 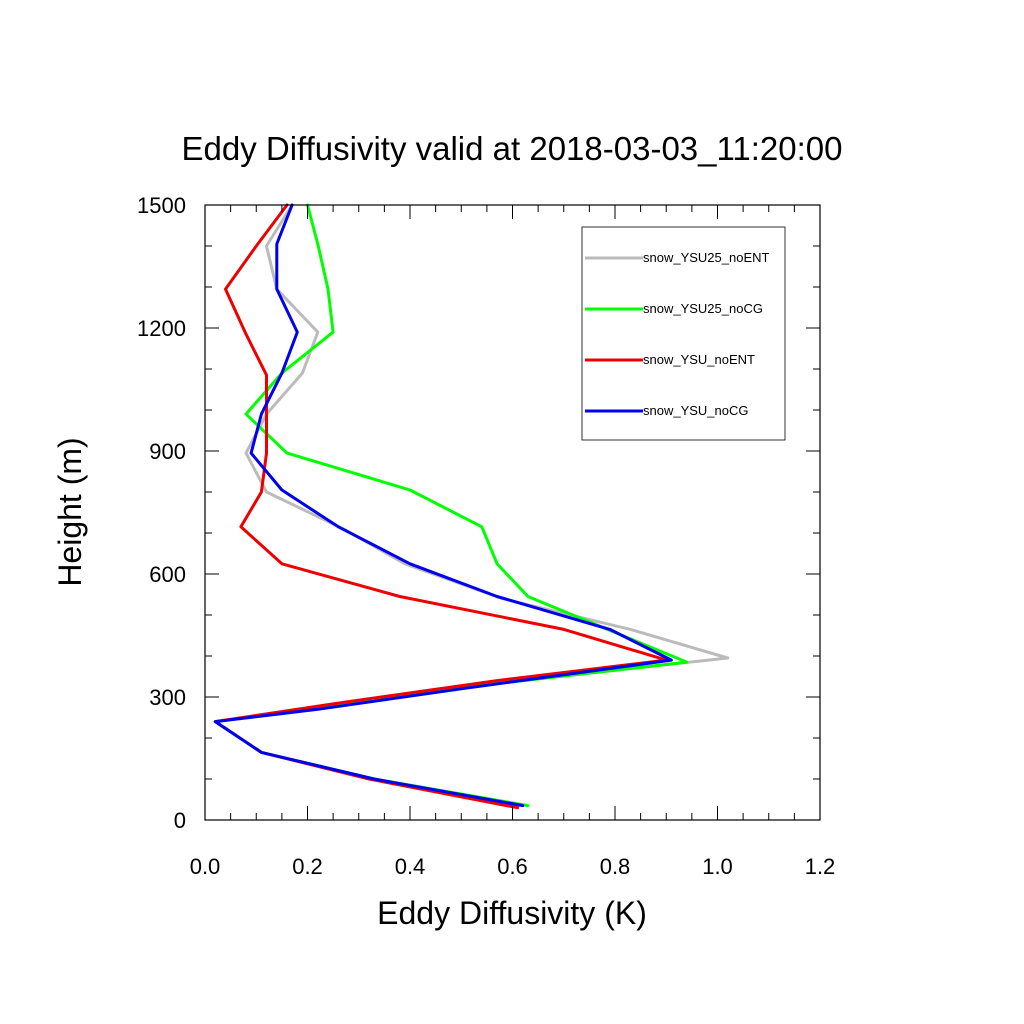 I want to click on x-tick-label: 0.6, so click(x=512, y=866).